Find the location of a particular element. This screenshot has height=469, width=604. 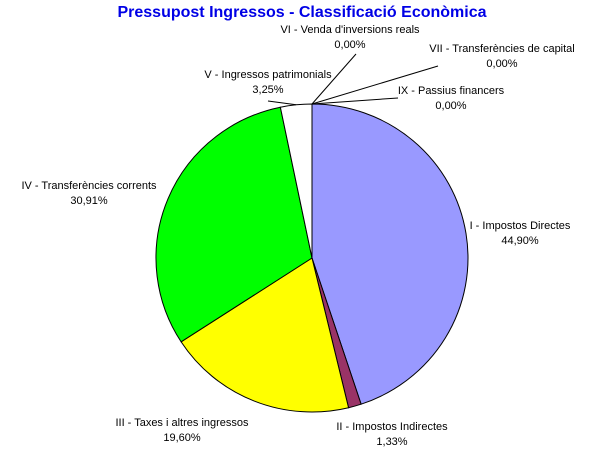

slice-value-label: 3,25% is located at coordinates (267, 90).